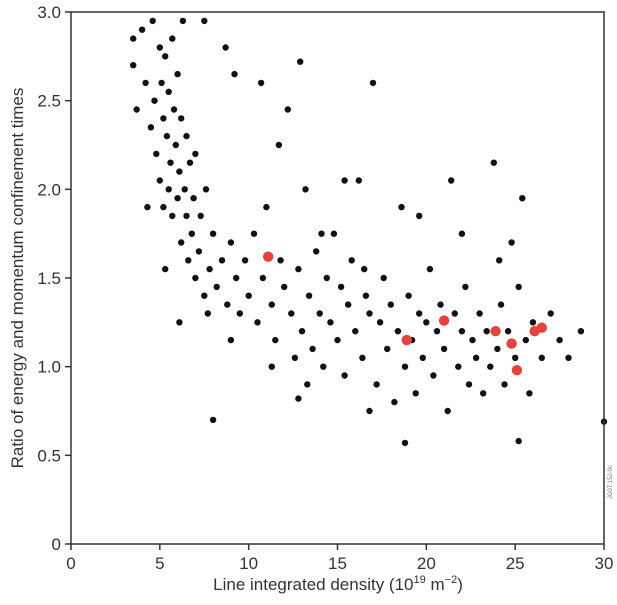 This screenshot has height=605, width=617. What do you see at coordinates (611, 482) in the screenshot?
I see `figure-code: JG07.152-9c` at bounding box center [611, 482].